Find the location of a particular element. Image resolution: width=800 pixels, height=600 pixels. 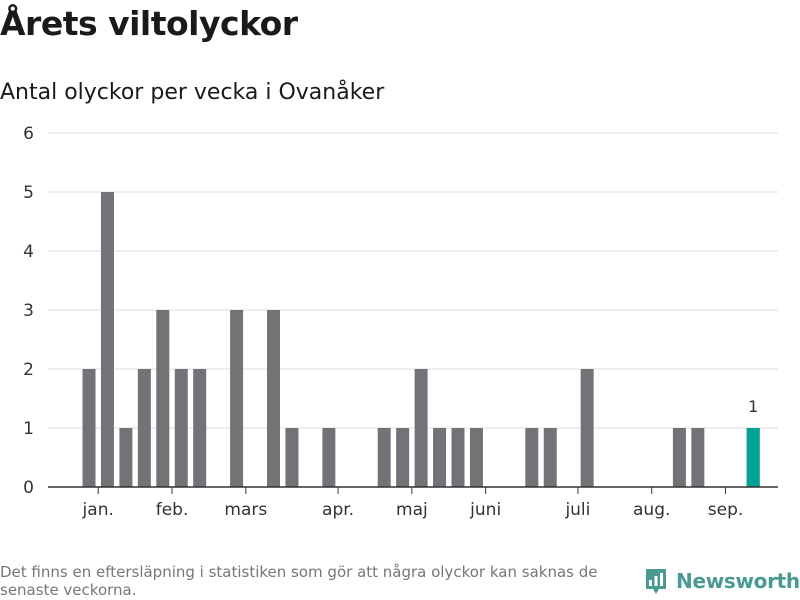

y-tick-label: 3 is located at coordinates (28, 311).